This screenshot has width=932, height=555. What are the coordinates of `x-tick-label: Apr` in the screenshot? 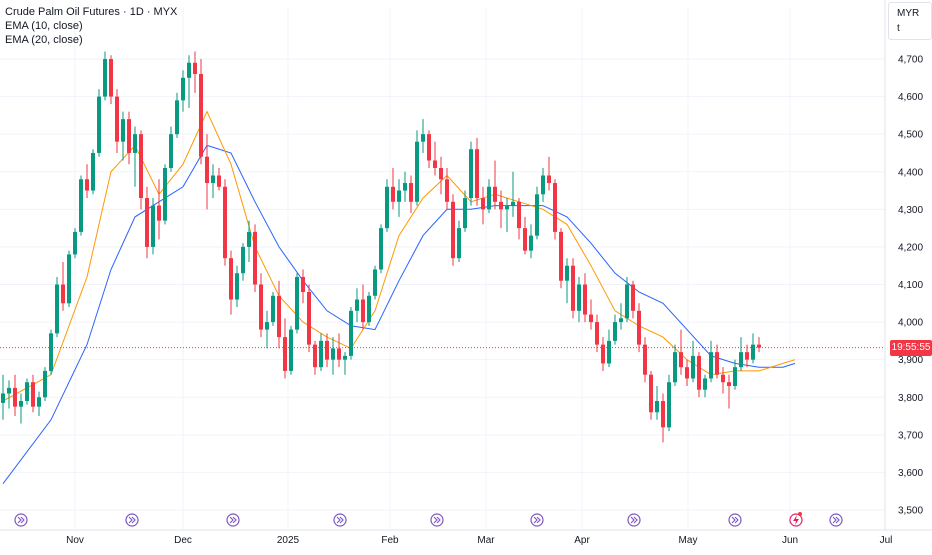 It's located at (582, 540).